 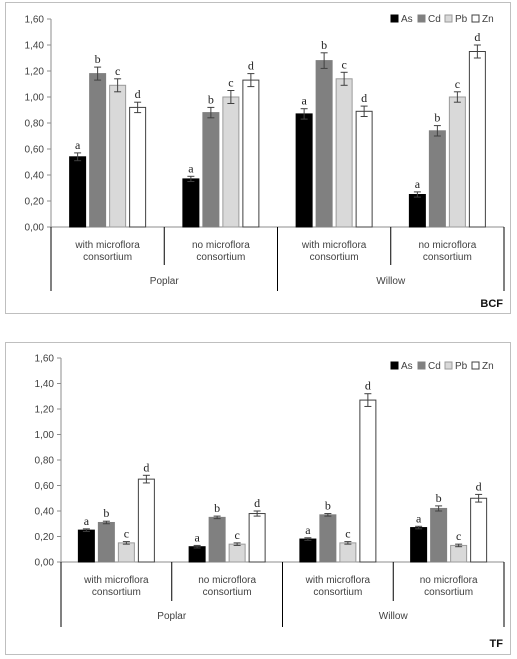 I want to click on bcf-y-tick-label: 0,20, so click(x=35, y=202).